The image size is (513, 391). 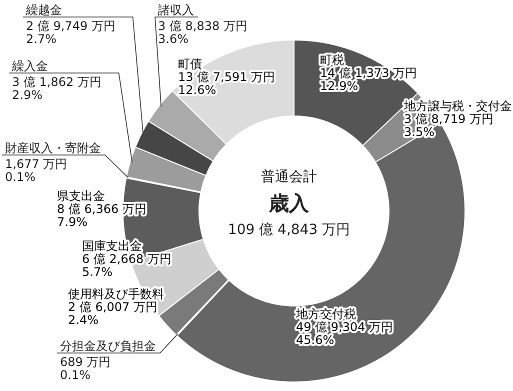 I want to click on slice-label: 地方譲与税・交付金, so click(x=457, y=106).